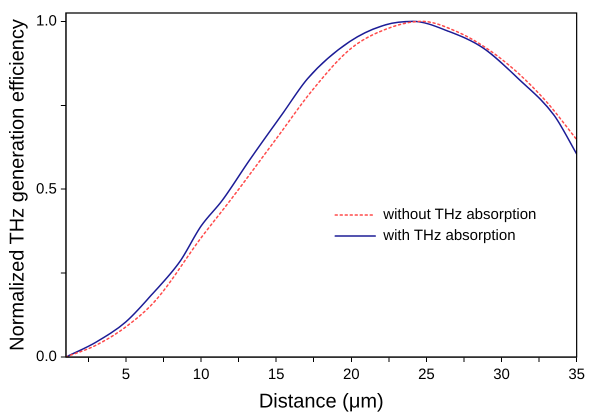 Image resolution: width=589 pixels, height=418 pixels. Describe the element at coordinates (449, 235) in the screenshot. I see `legend-label: with THz absorption` at that location.